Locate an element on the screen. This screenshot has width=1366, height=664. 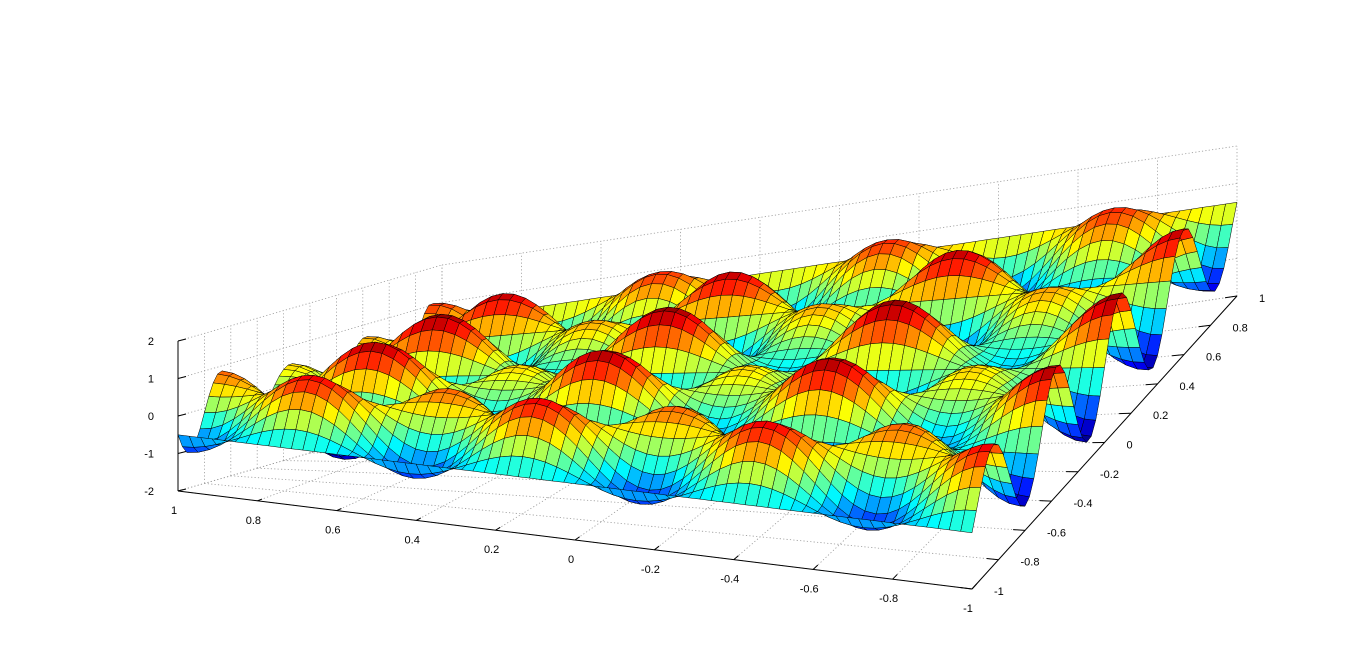
x-tick-label: 0.8 is located at coordinates (253, 521).